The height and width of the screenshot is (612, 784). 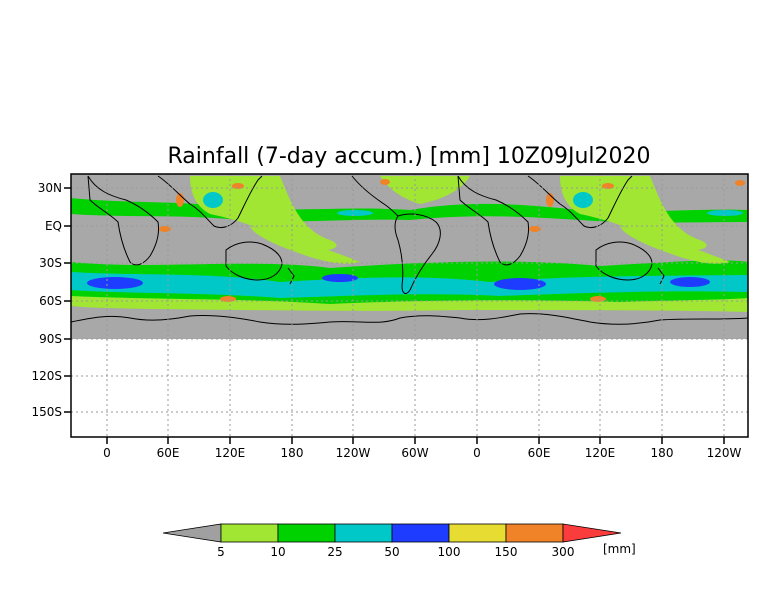 What do you see at coordinates (221, 552) in the screenshot?
I see `colorbar-level-label: 5` at bounding box center [221, 552].